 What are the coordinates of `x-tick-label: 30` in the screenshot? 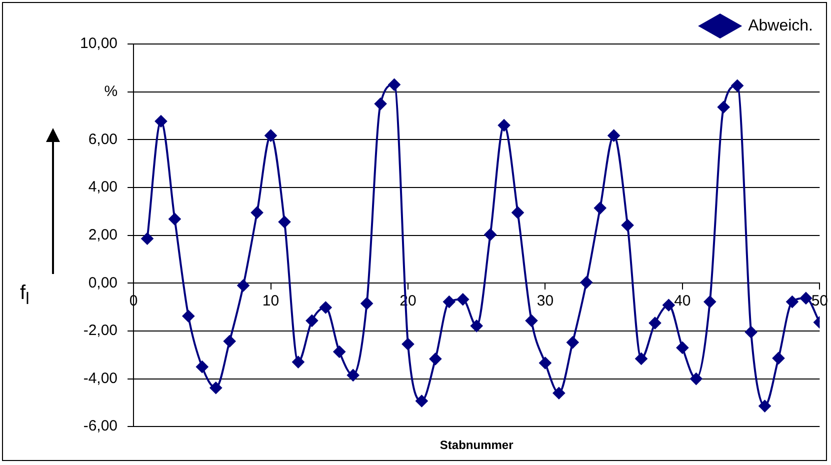 It's located at (545, 301).